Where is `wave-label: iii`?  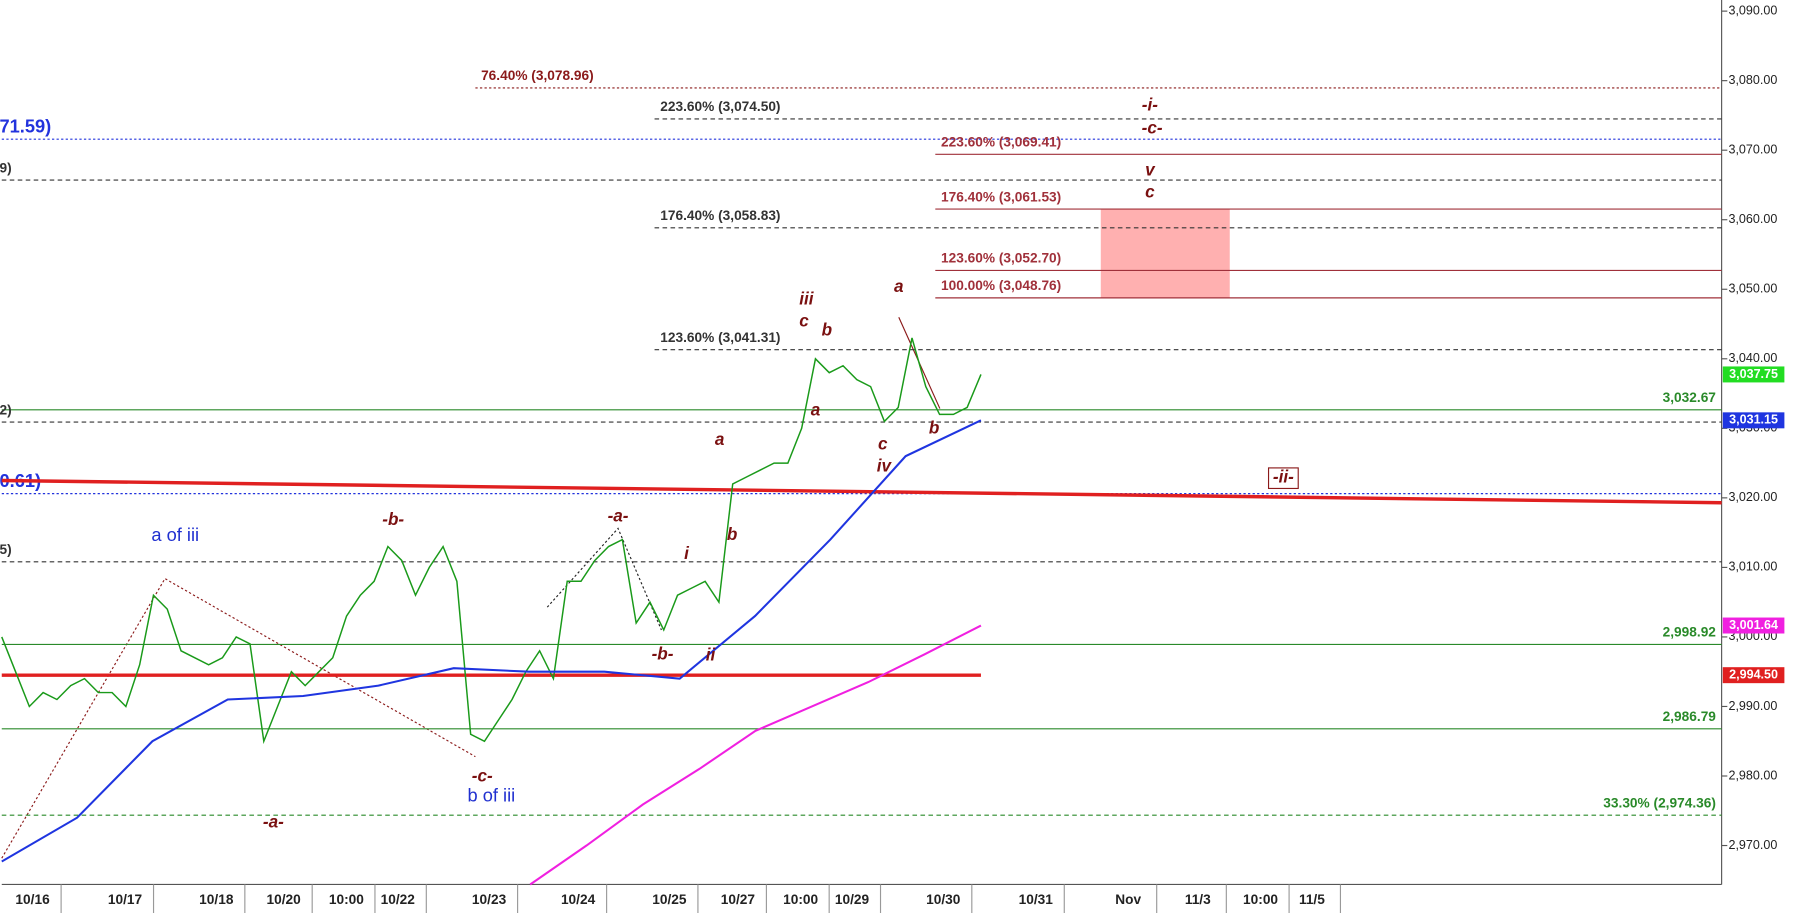
wave-label: iii is located at coordinates (807, 299).